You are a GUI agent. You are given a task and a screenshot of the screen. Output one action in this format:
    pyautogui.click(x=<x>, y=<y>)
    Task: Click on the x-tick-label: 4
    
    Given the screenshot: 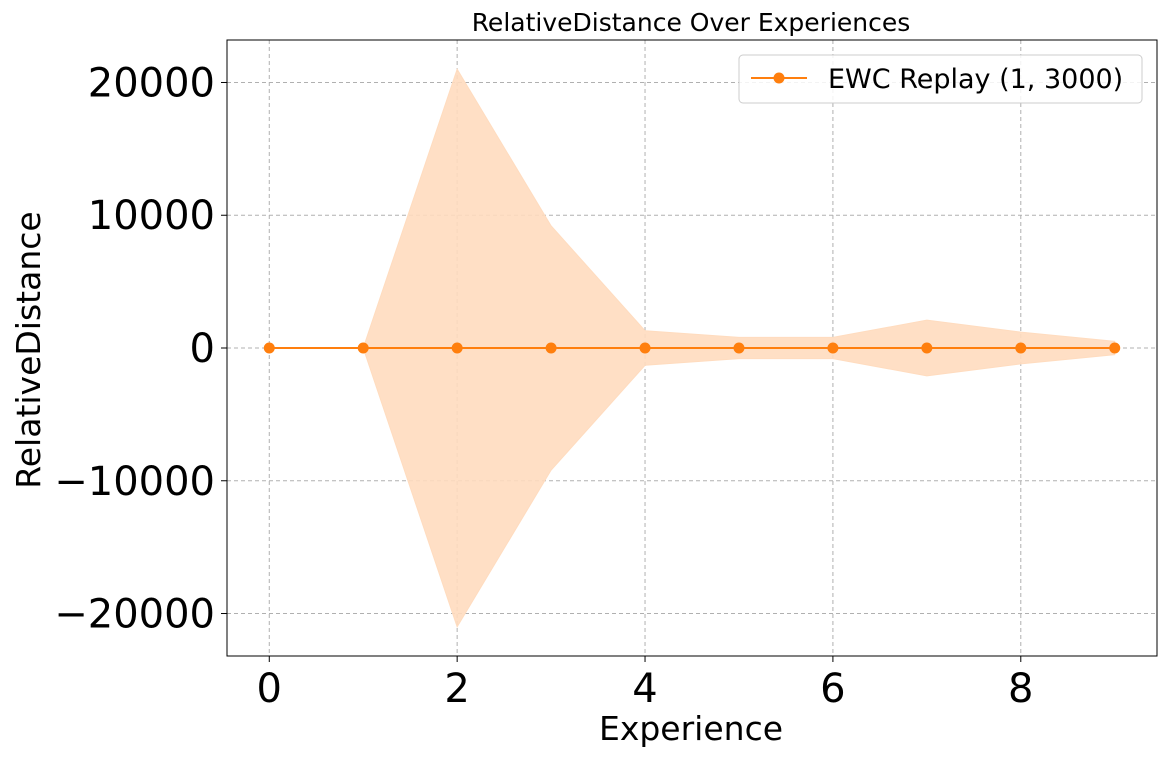 What is the action you would take?
    pyautogui.click(x=644, y=689)
    